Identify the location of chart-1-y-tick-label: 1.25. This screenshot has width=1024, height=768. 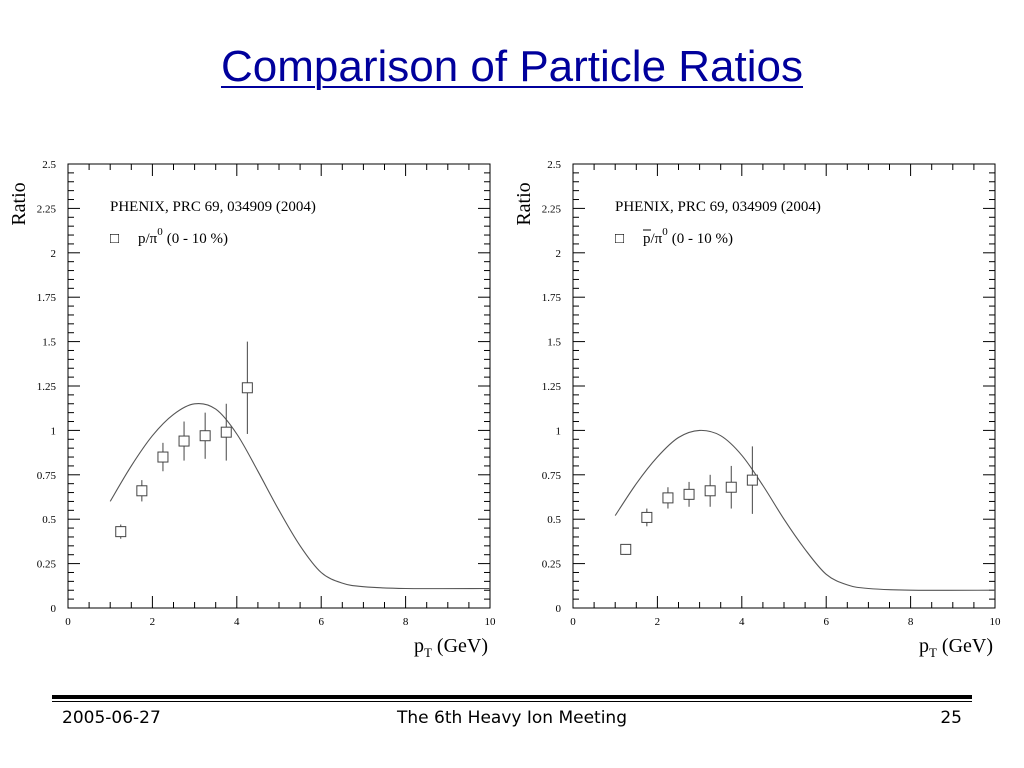
(552, 387).